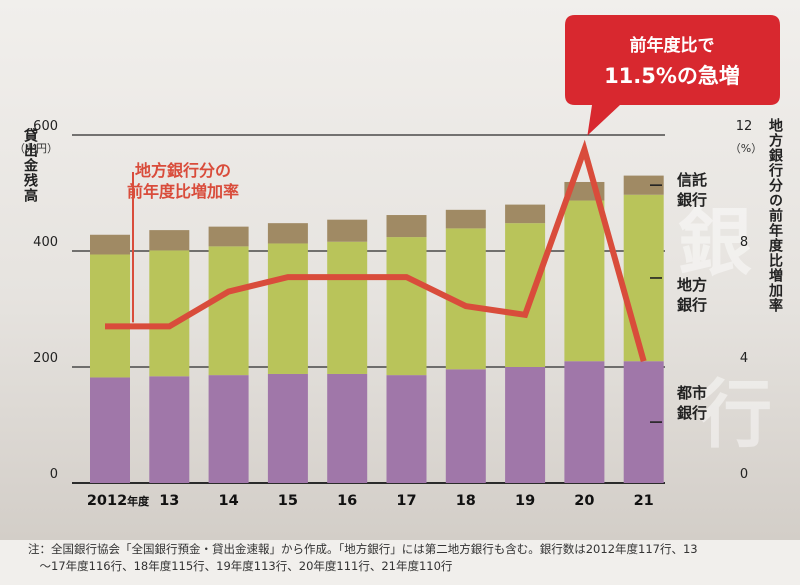 The image size is (800, 585). I want to click on callout-line-2: 11.5%の急増, so click(672, 76).